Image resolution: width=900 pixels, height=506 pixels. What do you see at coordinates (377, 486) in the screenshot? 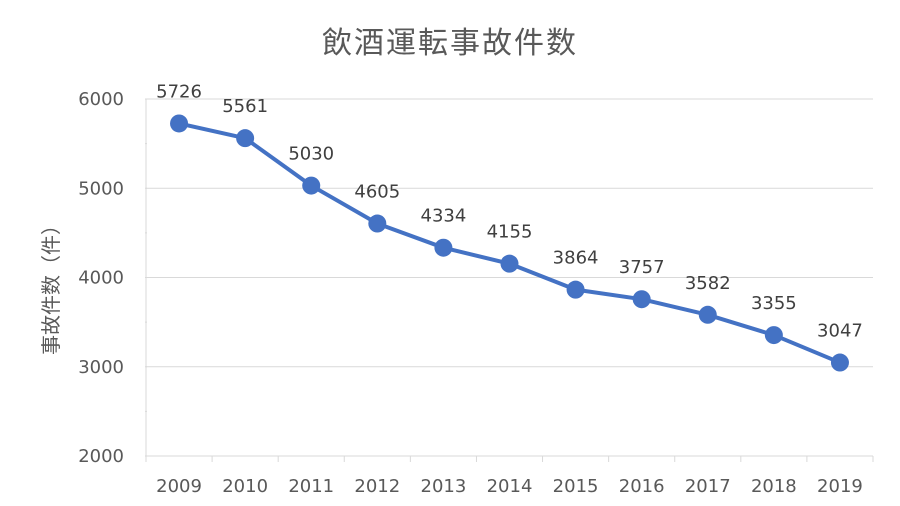
I see `x-tick-label: 2012` at bounding box center [377, 486].